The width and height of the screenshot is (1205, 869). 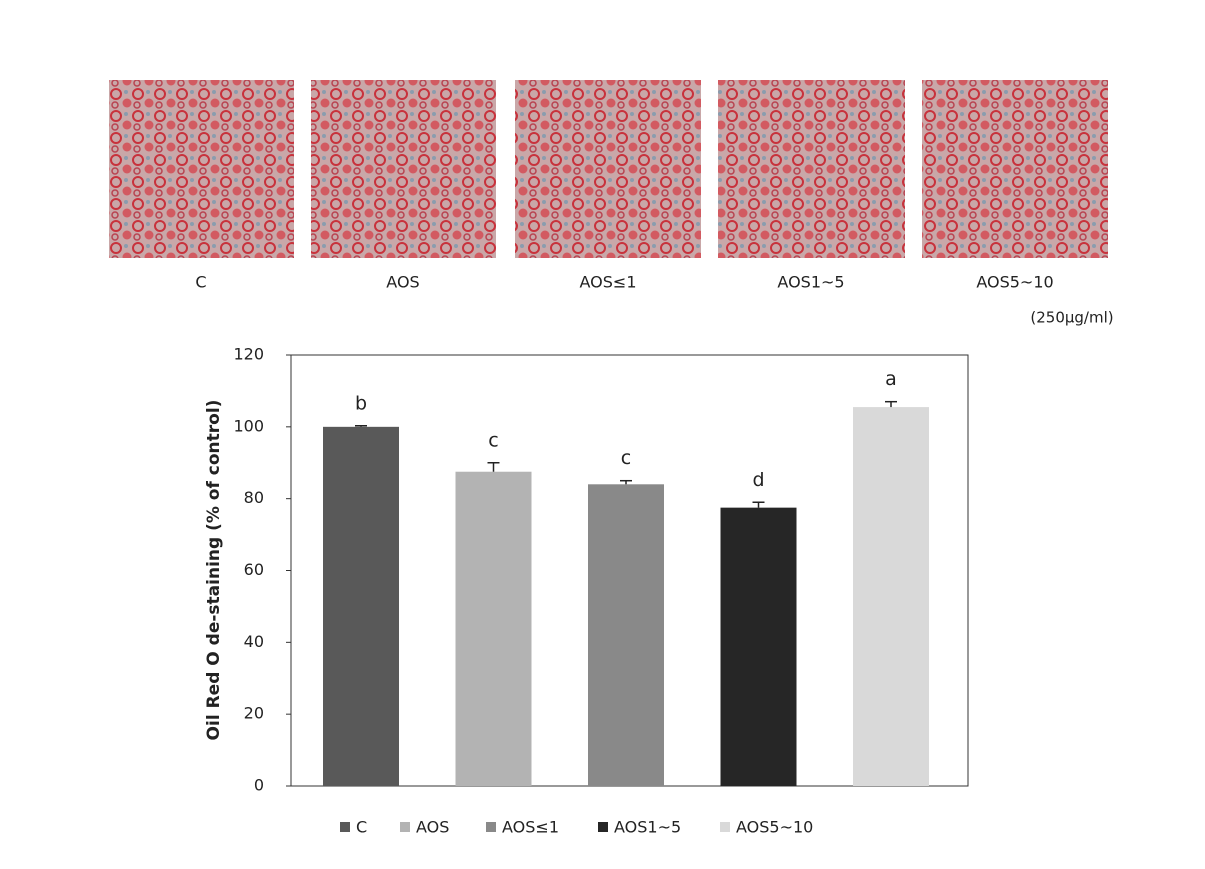 What do you see at coordinates (758, 480) in the screenshot?
I see `significance-letter: d` at bounding box center [758, 480].